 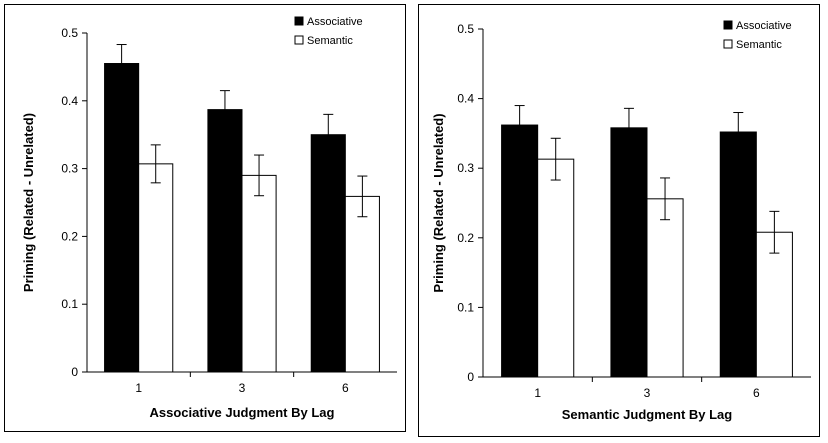 I want to click on x-axis-title: Semantic Judgment By Lag, so click(x=647, y=414).